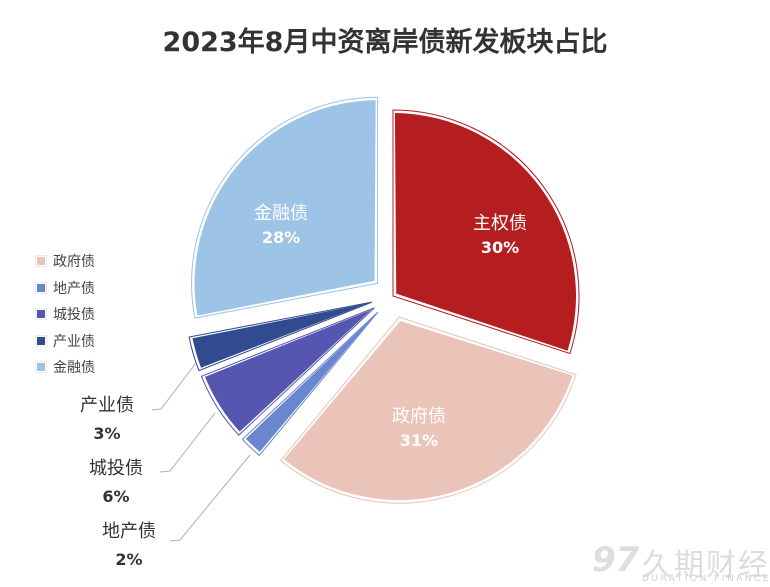  I want to click on slice-label-name: 主权债, so click(500, 223).